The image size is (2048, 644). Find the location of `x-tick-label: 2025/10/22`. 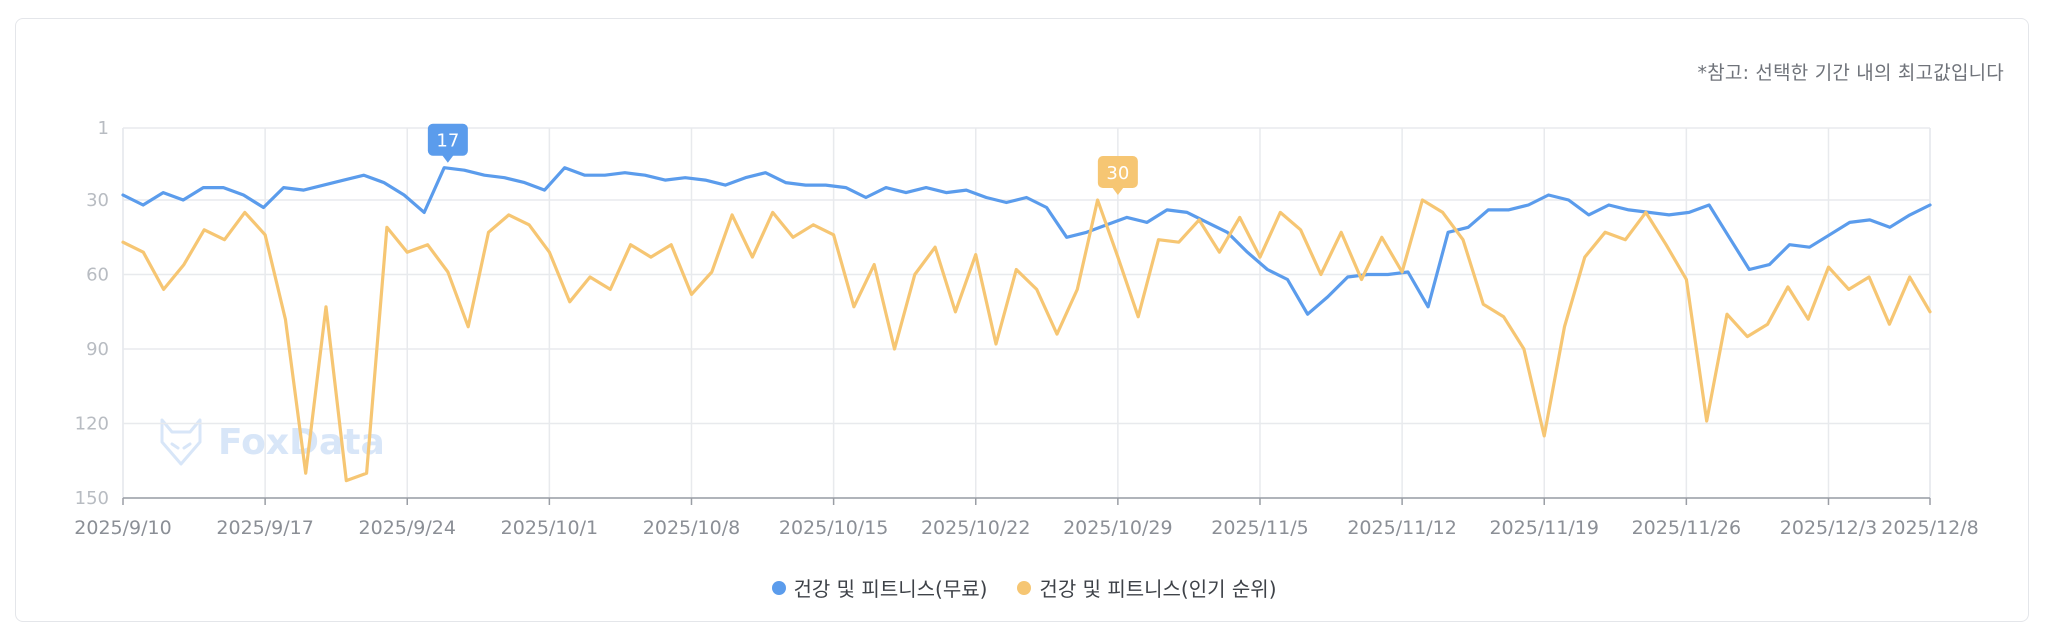

x-tick-label: 2025/10/22 is located at coordinates (976, 528).